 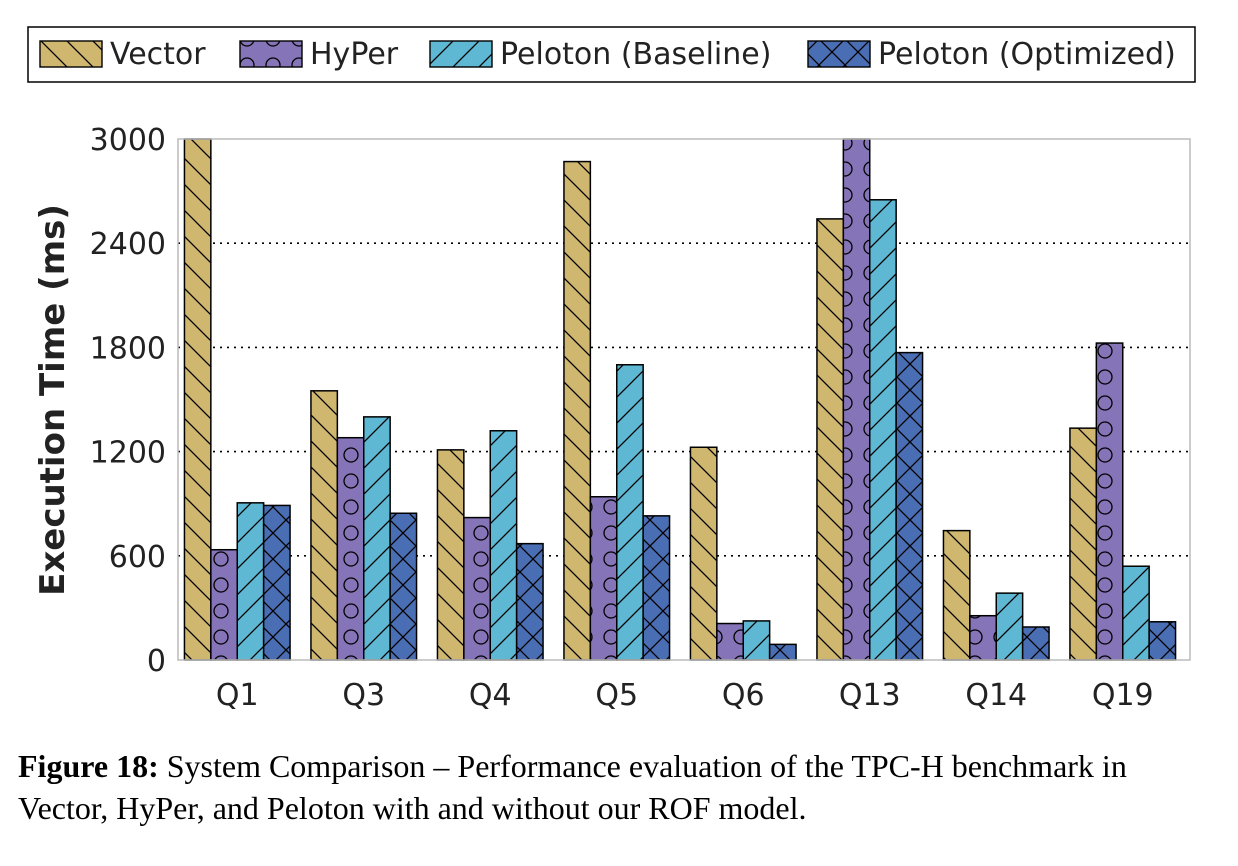 What do you see at coordinates (354, 54) in the screenshot?
I see `legend-label: HyPer` at bounding box center [354, 54].